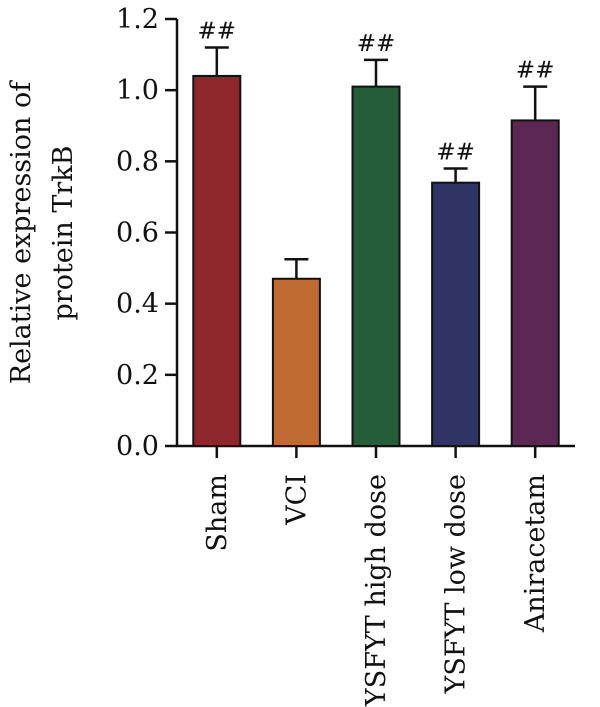  What do you see at coordinates (137, 233) in the screenshot?
I see `y-tick-label: 0.6` at bounding box center [137, 233].